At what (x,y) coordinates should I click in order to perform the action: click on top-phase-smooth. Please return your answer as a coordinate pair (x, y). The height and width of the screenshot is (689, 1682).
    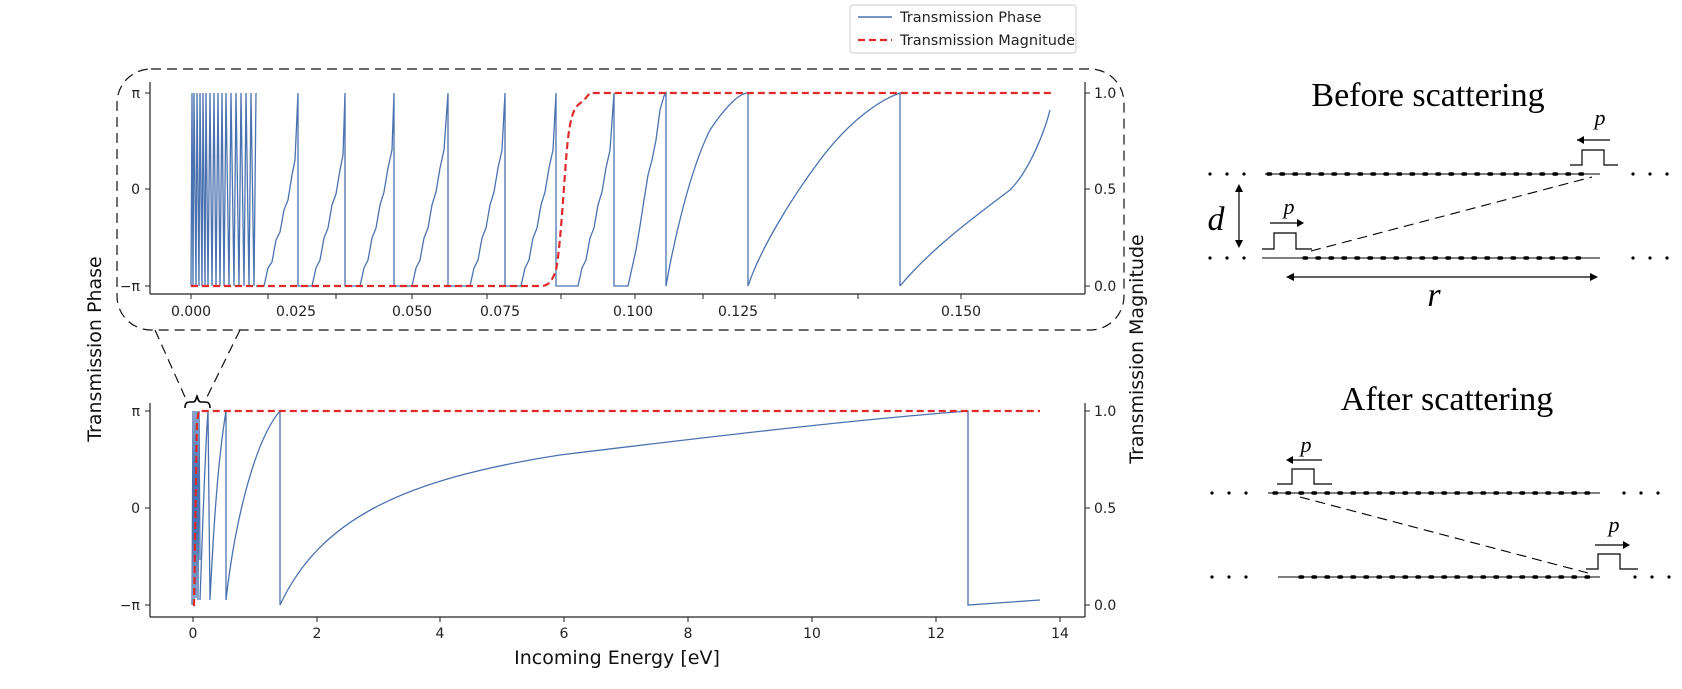
    Looking at the image, I should click on (858, 189).